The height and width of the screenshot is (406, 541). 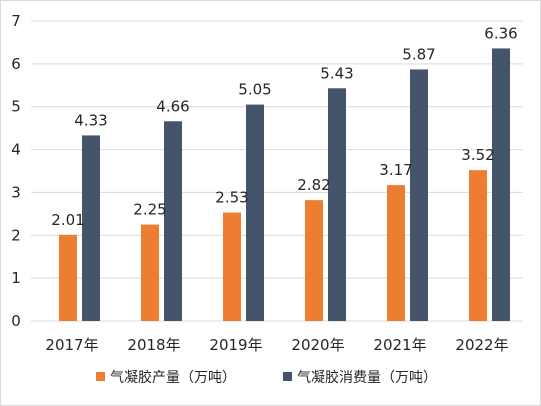 I want to click on y-tick-label: 3, so click(x=16, y=192).